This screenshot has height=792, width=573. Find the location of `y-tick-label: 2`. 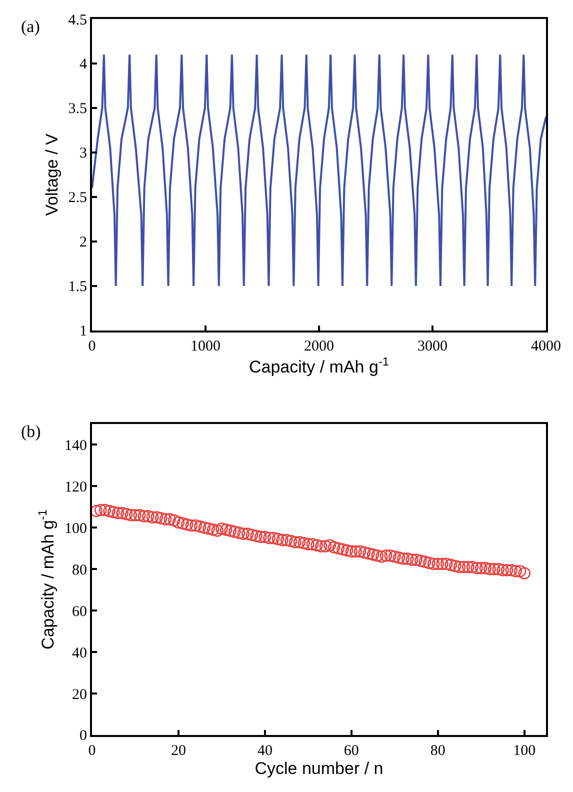

y-tick-label: 2 is located at coordinates (83, 242).